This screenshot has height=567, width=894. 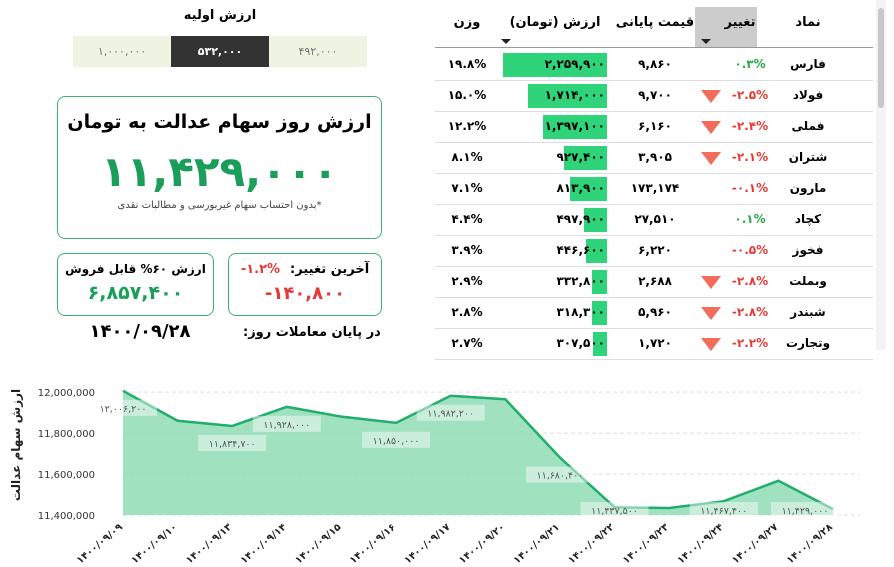 I want to click on symbol-cell: کچاد, so click(x=808, y=219).